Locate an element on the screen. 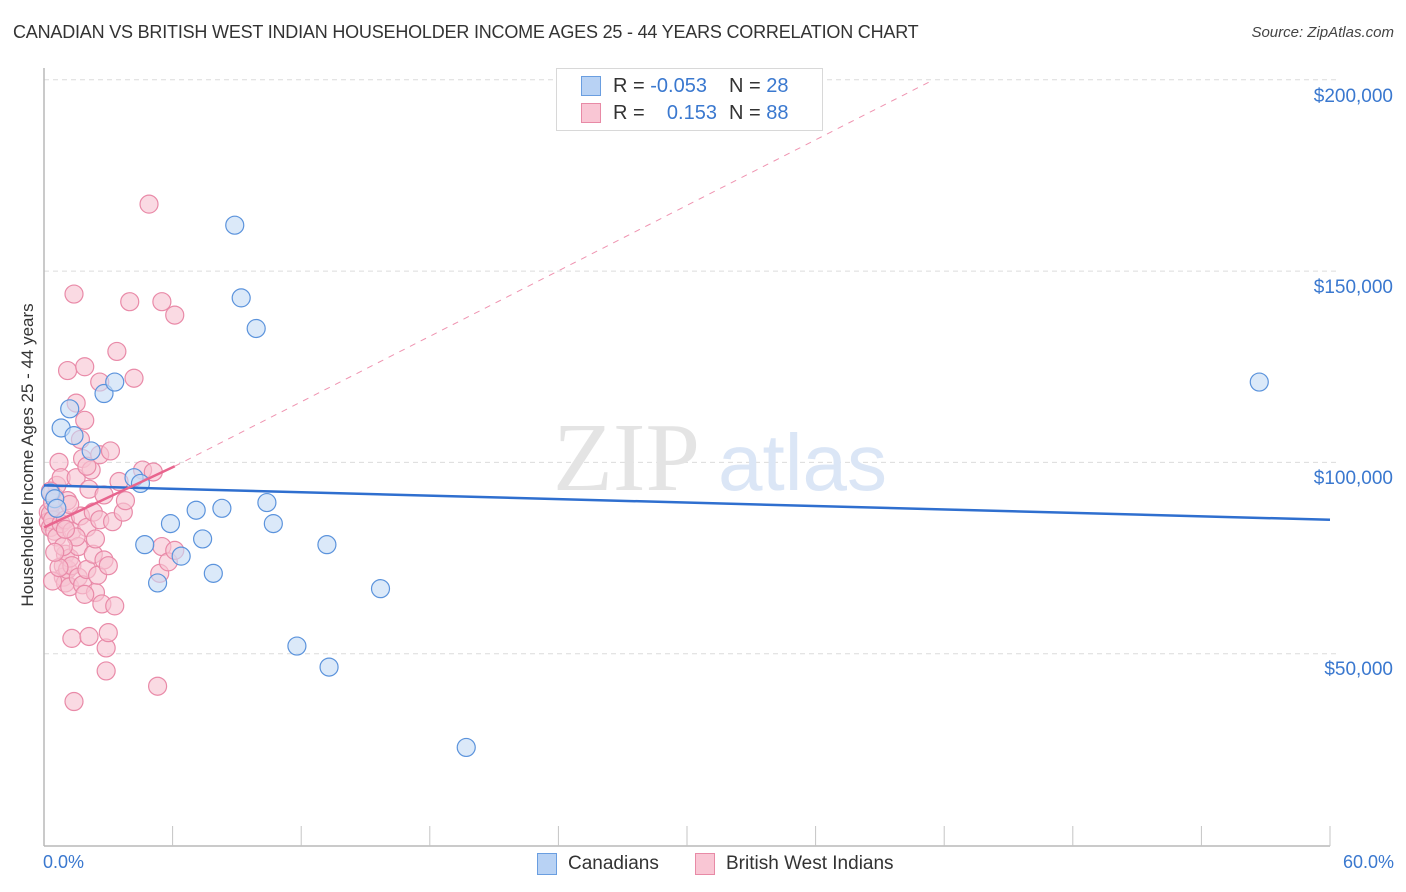 Image resolution: width=1406 pixels, height=892 pixels. legend-row-canadians: R = -0.053 N = 28 is located at coordinates (685, 86).